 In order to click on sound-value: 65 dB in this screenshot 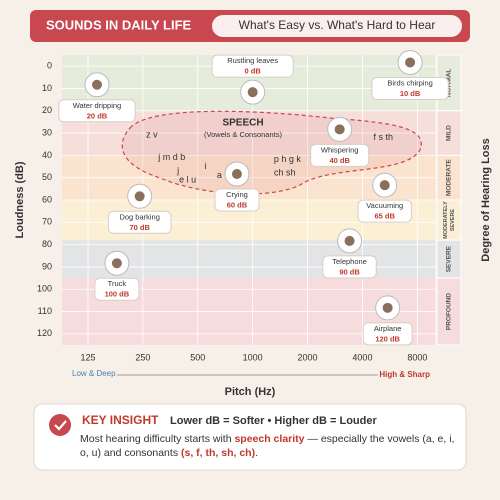, I will do `click(385, 216)`.